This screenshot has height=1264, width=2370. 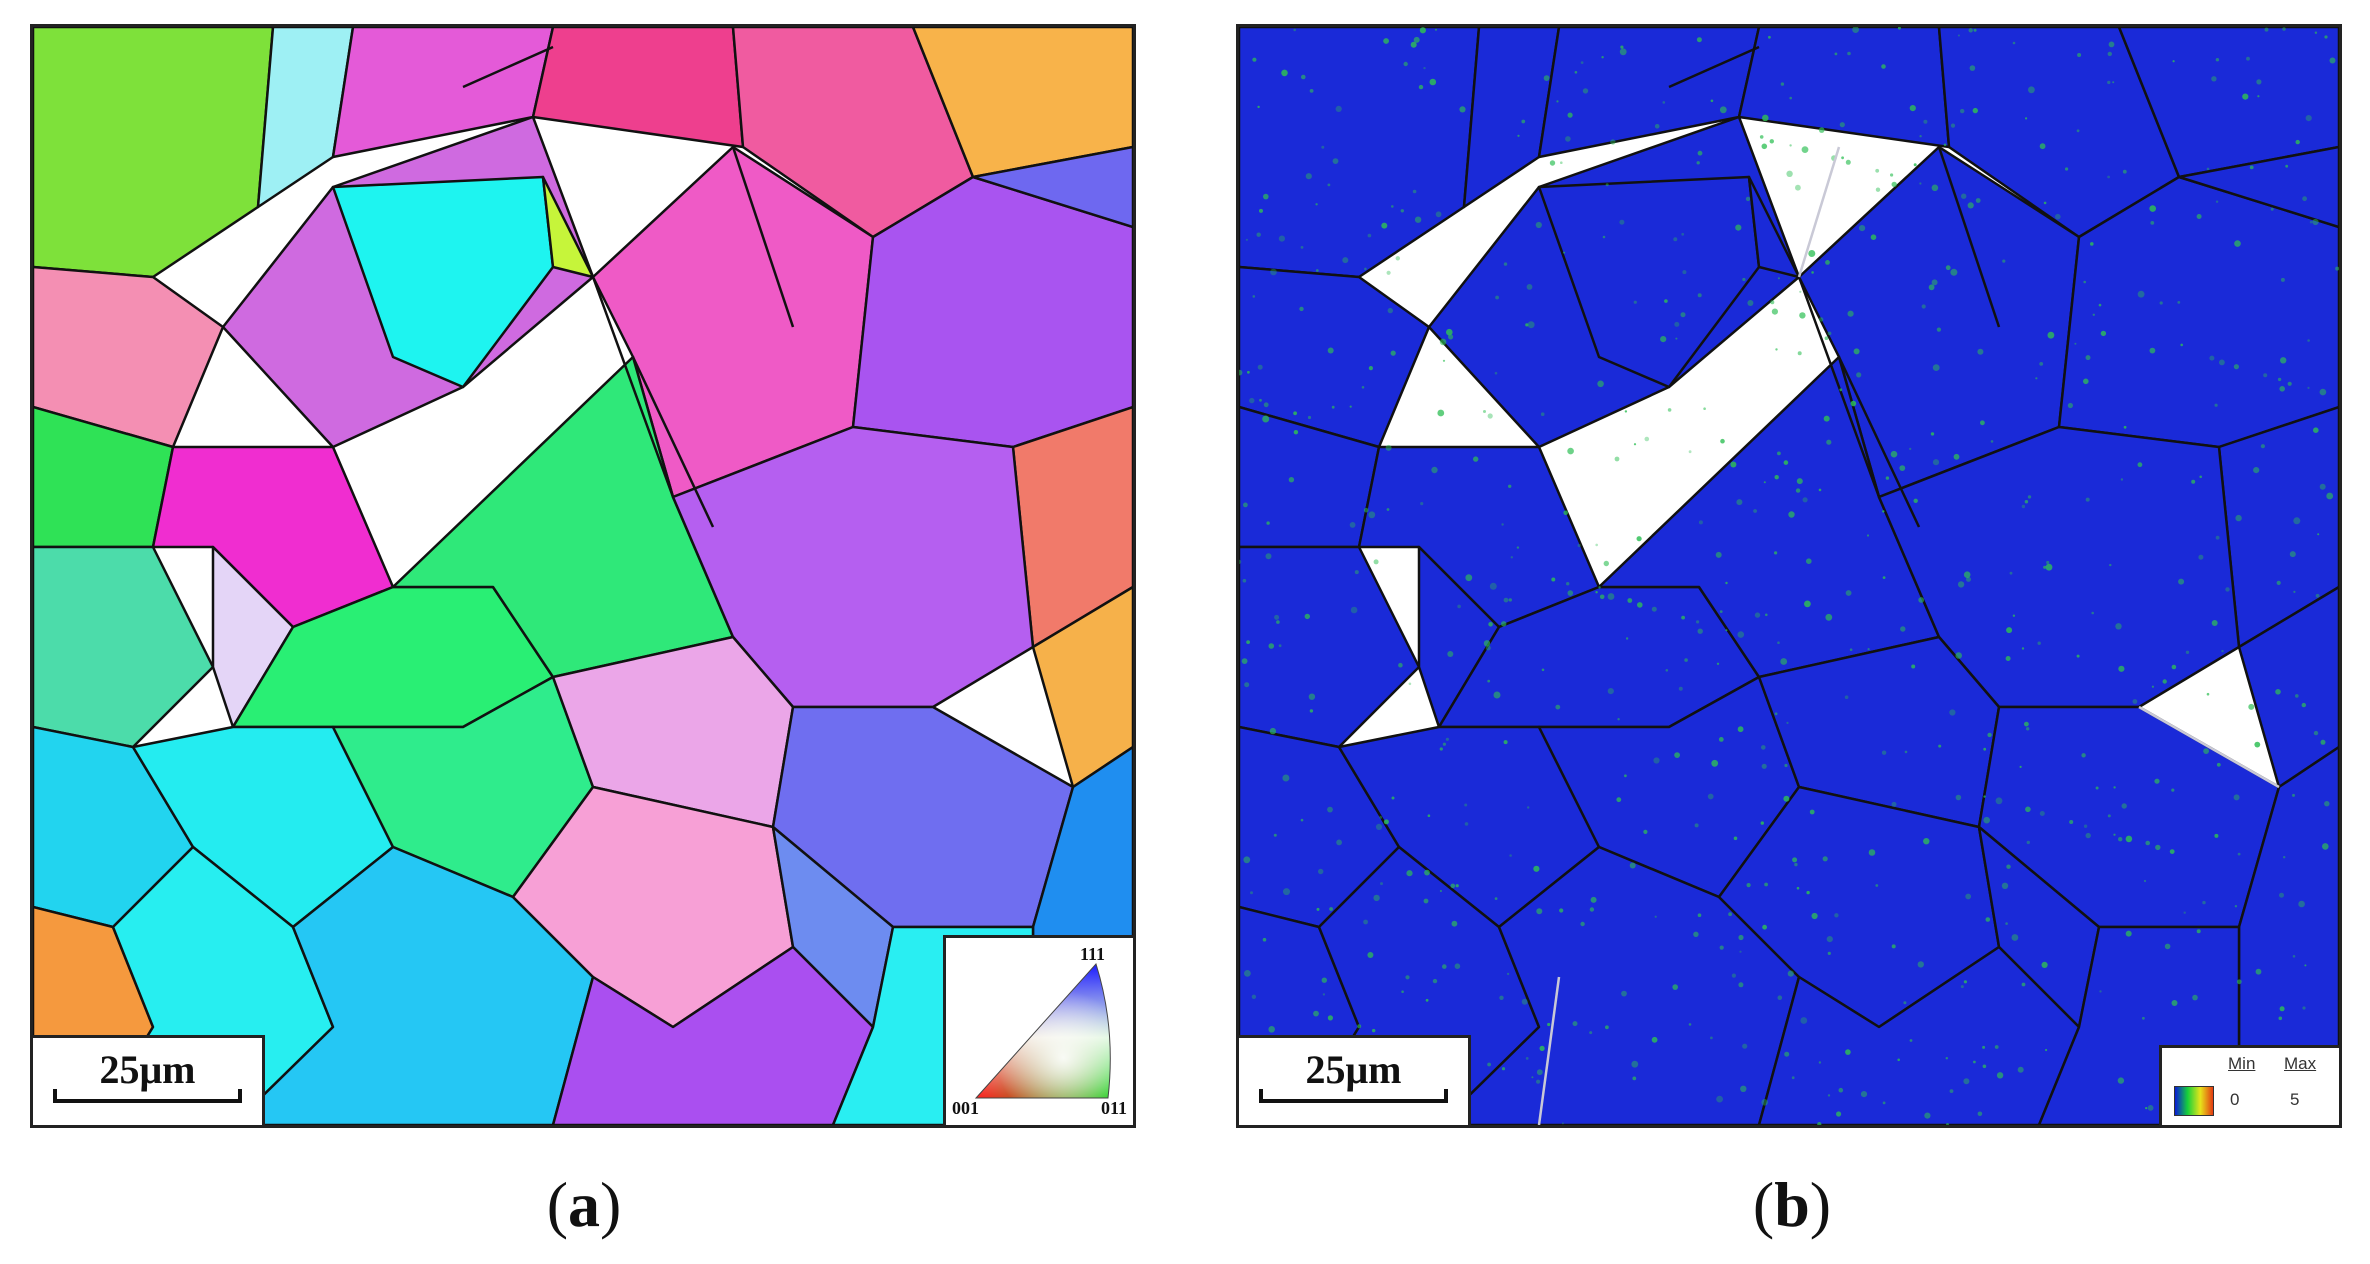 What do you see at coordinates (1092, 954) in the screenshot?
I see `ipf-label-111: 111` at bounding box center [1092, 954].